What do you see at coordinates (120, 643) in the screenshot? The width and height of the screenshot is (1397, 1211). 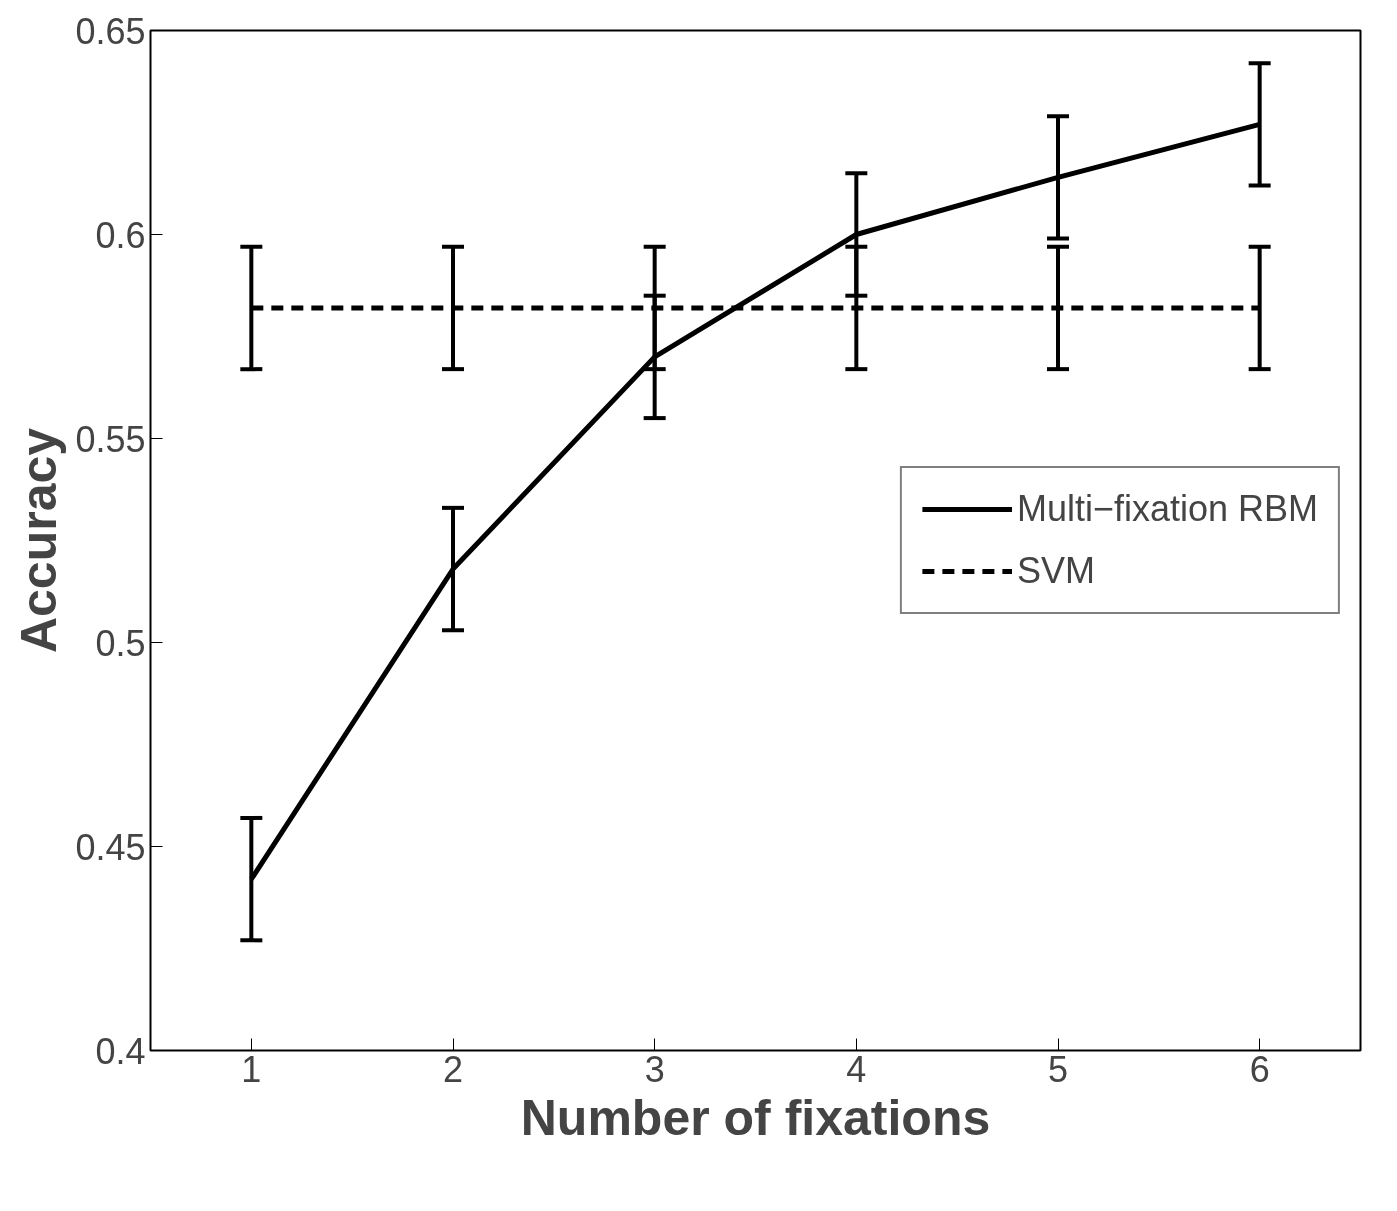 I see `y-tick-label: 0.5` at bounding box center [120, 643].